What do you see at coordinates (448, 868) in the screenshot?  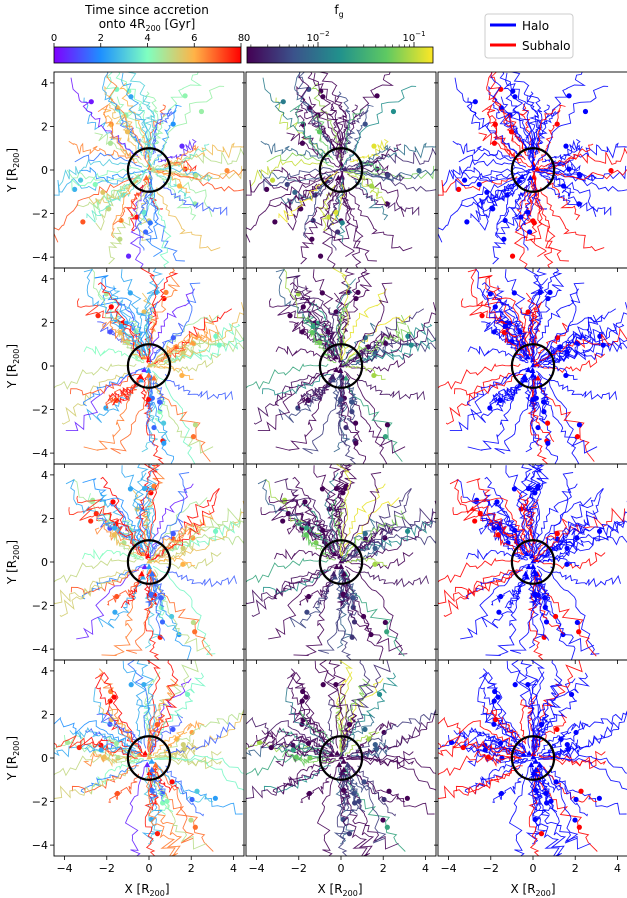 I see `x-tick-label: −4` at bounding box center [448, 868].